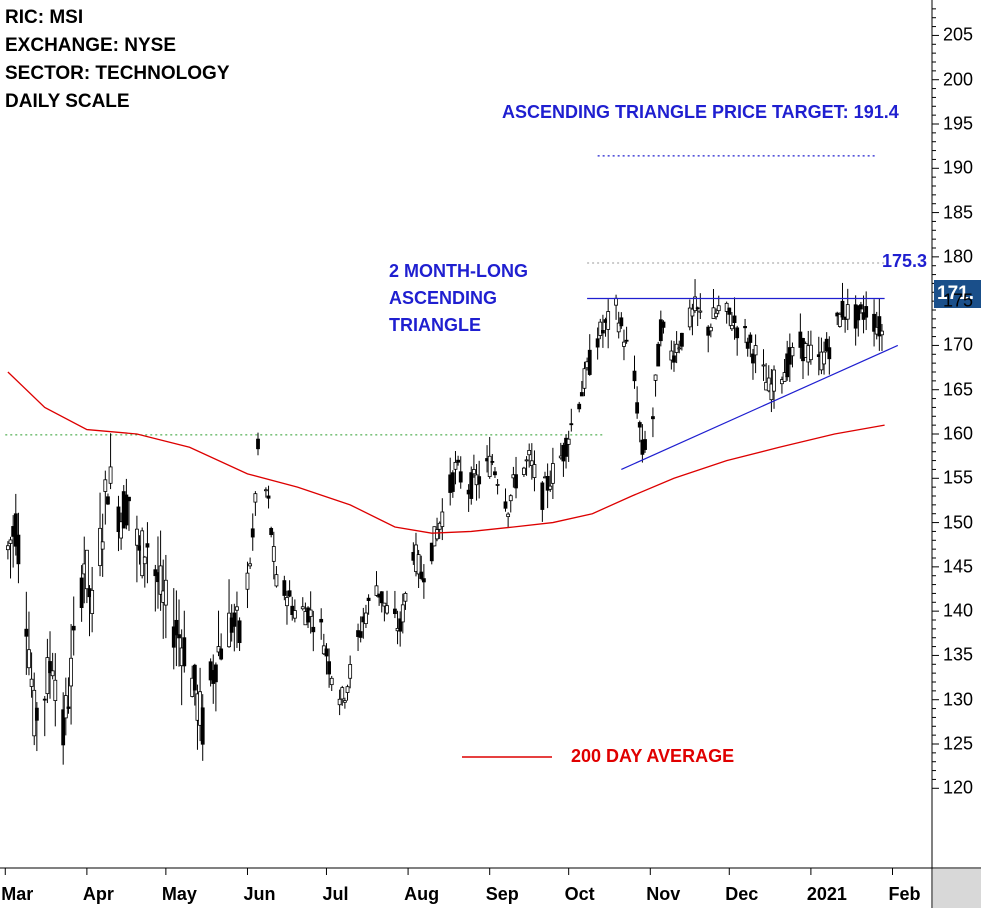 This screenshot has height=908, width=981. Describe the element at coordinates (957, 888) in the screenshot. I see `axis-corner` at that location.